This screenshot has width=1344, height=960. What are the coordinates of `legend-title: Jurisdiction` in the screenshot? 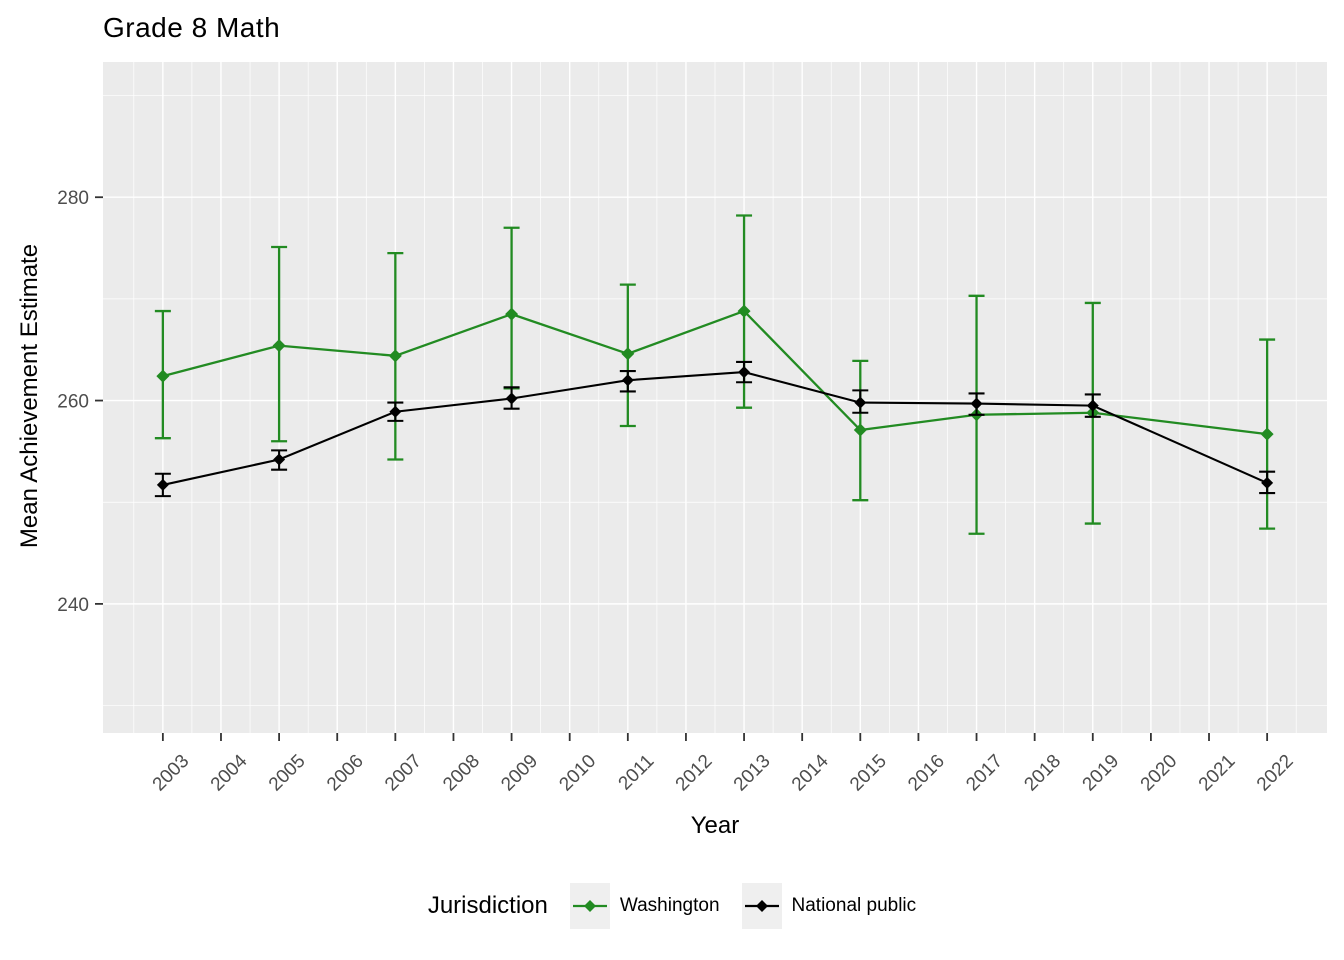 It's located at (487, 905).